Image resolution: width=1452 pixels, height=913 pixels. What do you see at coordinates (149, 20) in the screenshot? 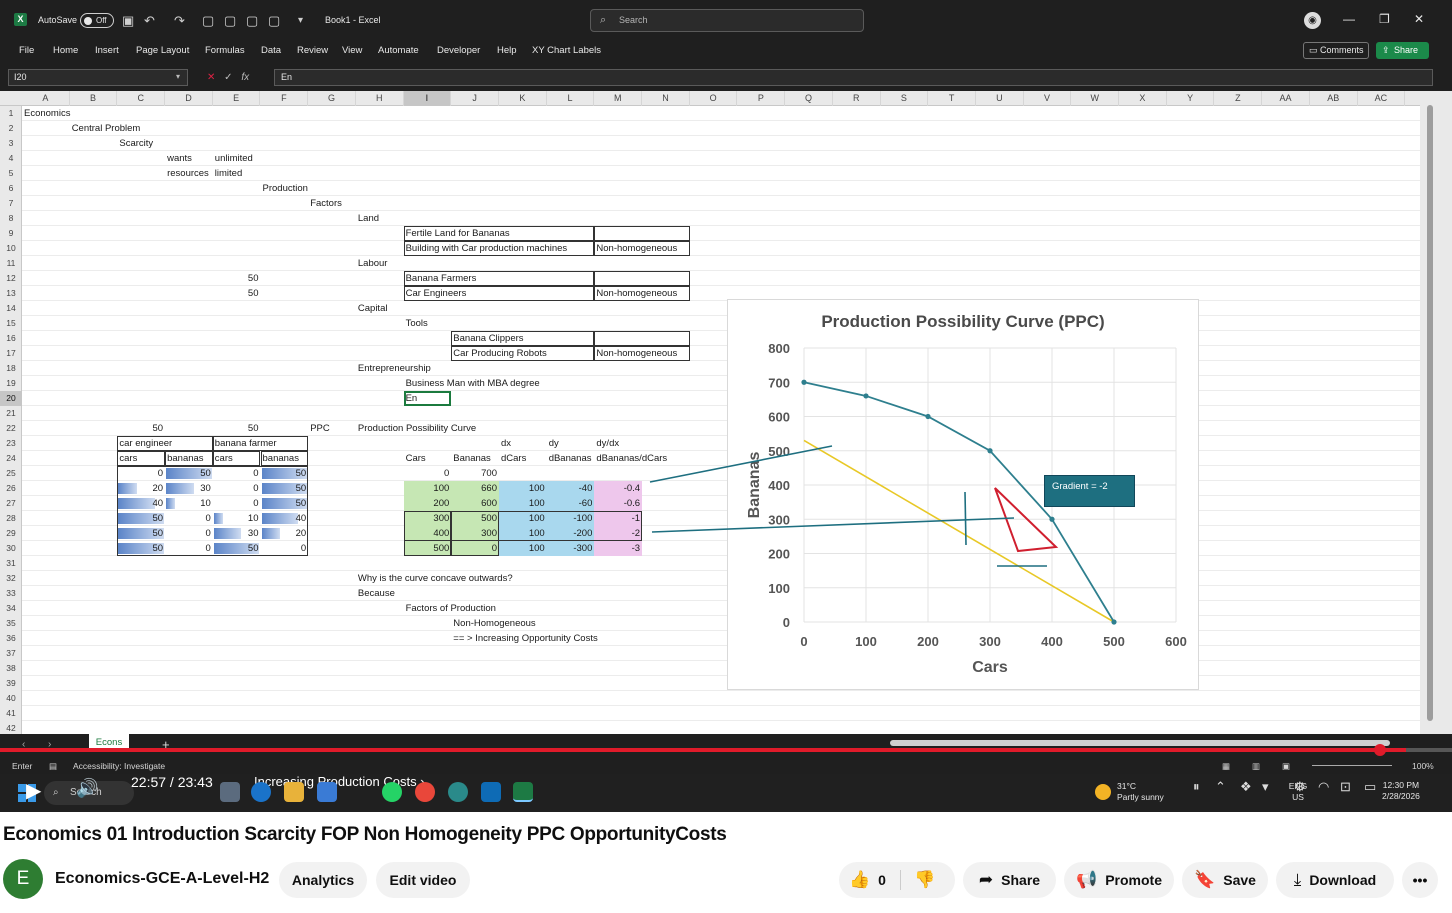
I see `undo-icon: ↶` at bounding box center [149, 20].